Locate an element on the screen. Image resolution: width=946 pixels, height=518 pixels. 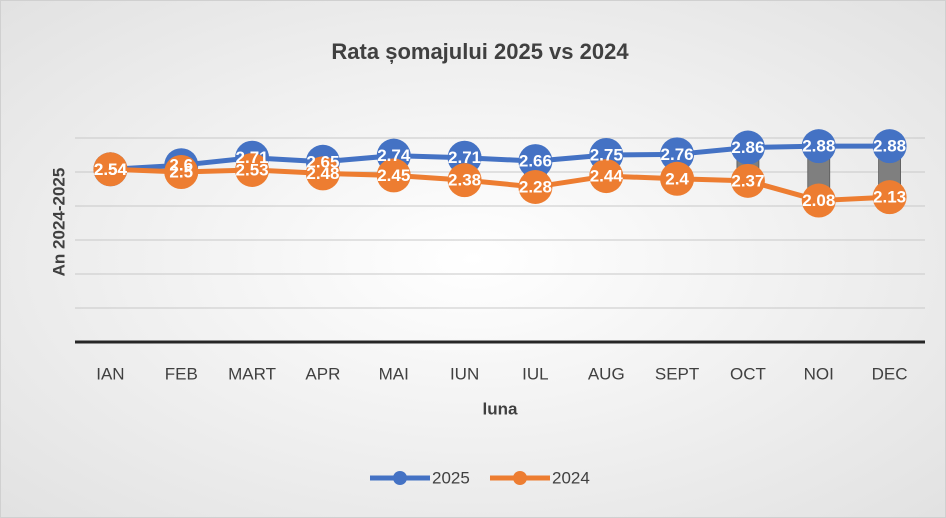
x-tick-label: FEB is located at coordinates (181, 373).